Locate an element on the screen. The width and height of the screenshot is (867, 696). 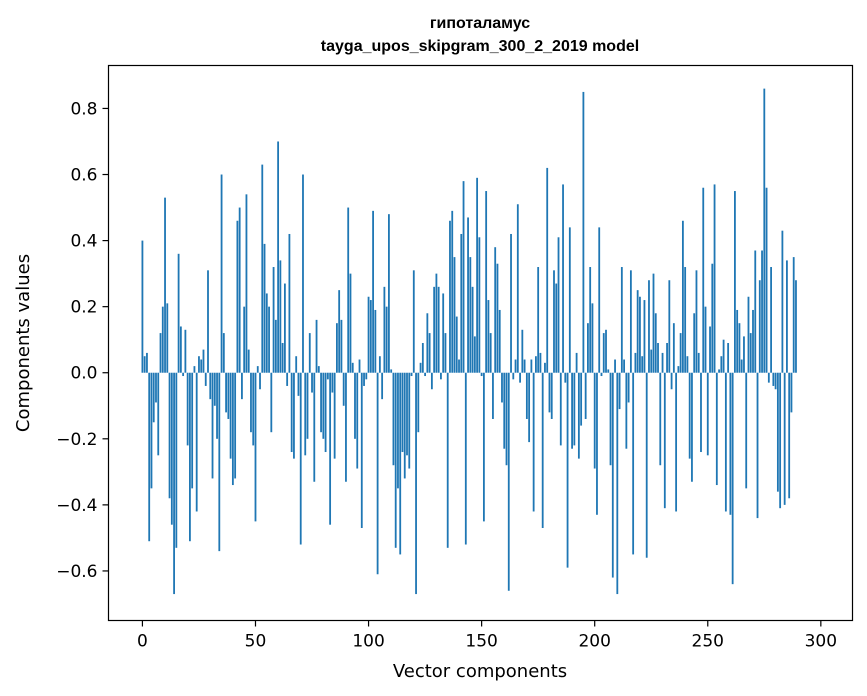
x-tick-label: 50 is located at coordinates (256, 642).